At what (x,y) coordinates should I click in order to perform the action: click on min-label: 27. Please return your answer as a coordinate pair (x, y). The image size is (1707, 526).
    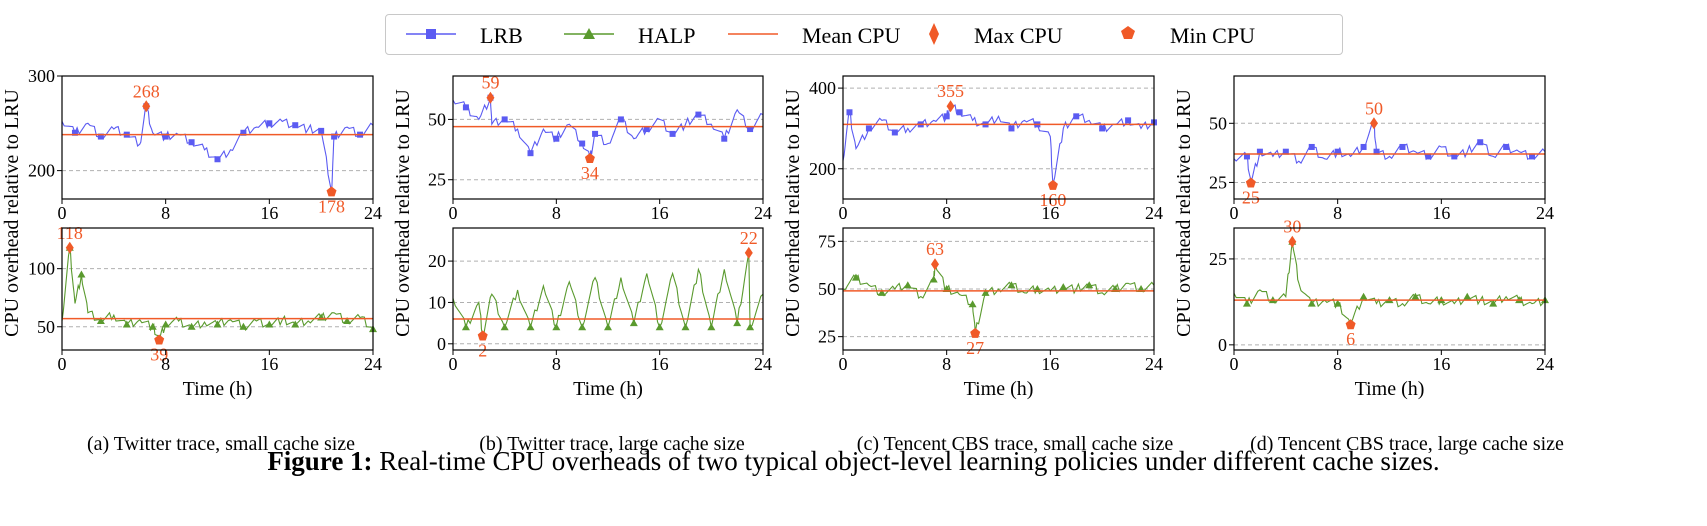
    Looking at the image, I should click on (975, 348).